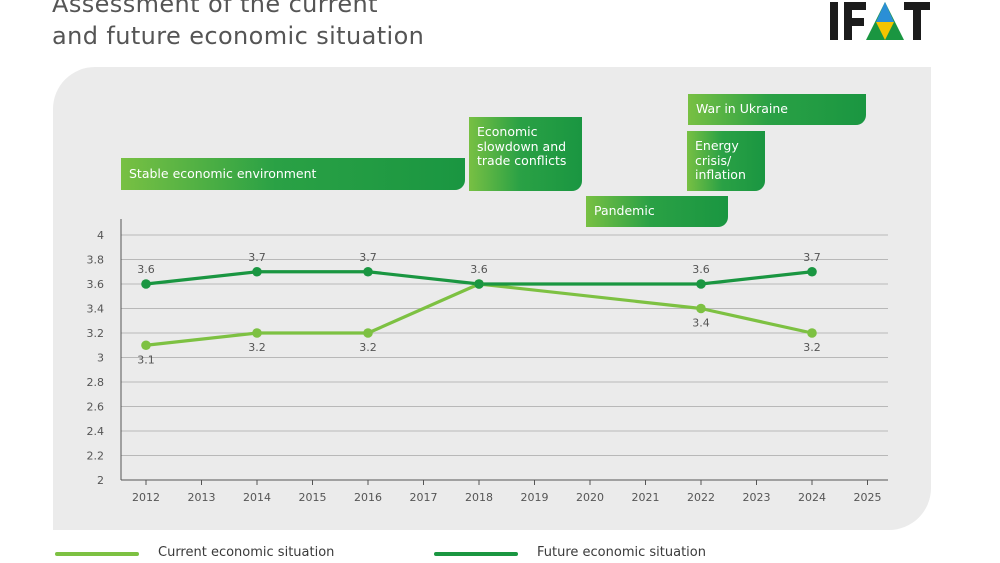 The image size is (1000, 563). What do you see at coordinates (100, 358) in the screenshot?
I see `y-tick-label: 3` at bounding box center [100, 358].